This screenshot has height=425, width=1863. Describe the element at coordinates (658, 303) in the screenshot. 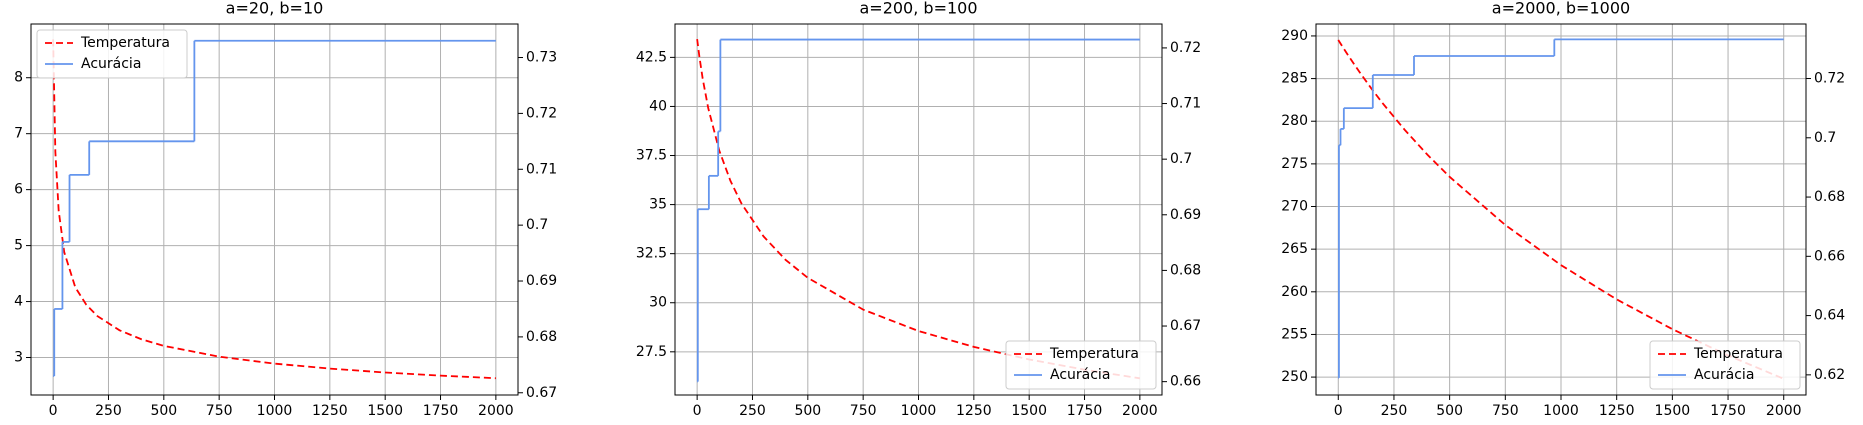

I see `y-tick-label: 30` at that location.